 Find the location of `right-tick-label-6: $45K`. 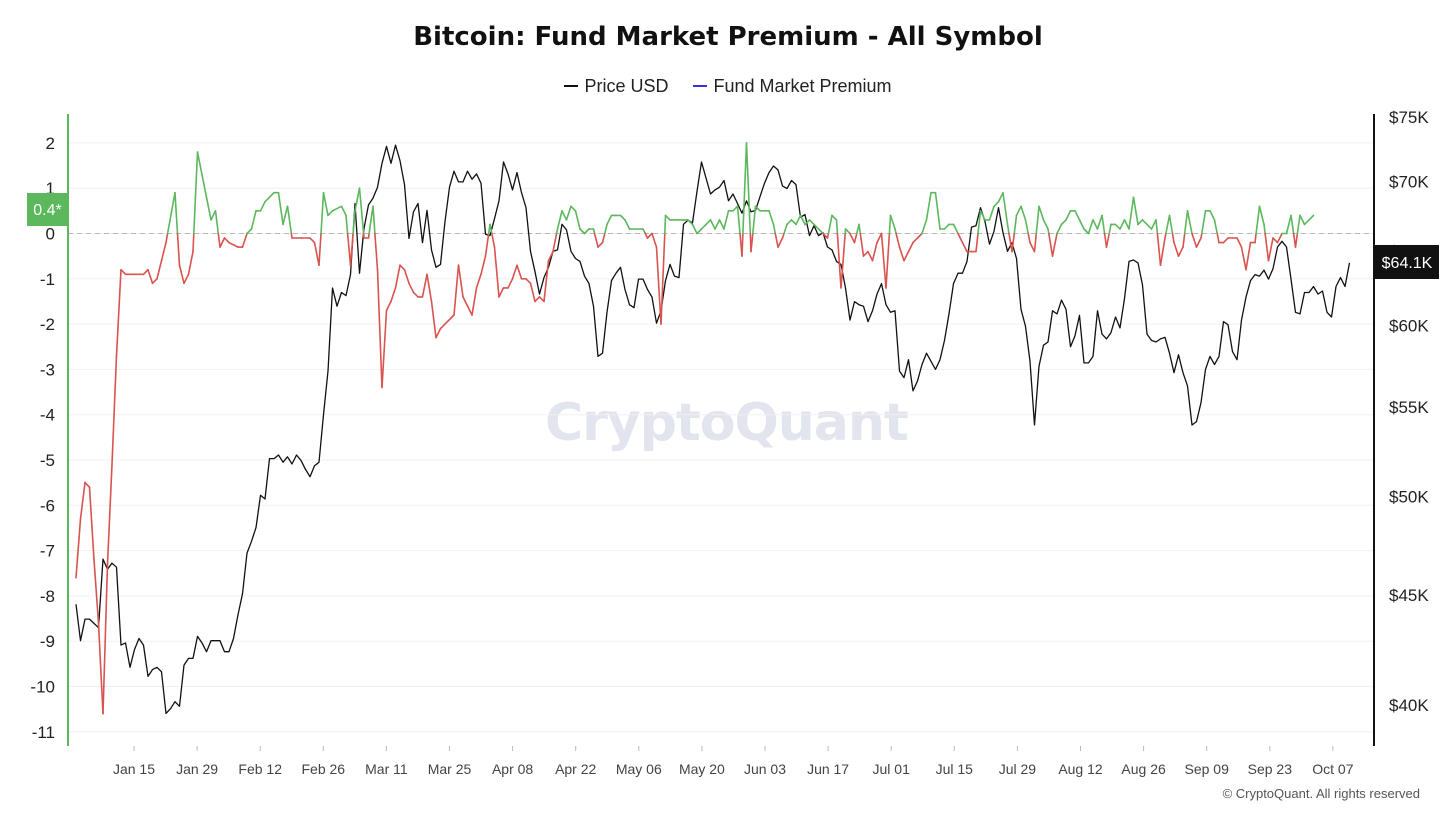

right-tick-label-6: $45K is located at coordinates (1409, 595).